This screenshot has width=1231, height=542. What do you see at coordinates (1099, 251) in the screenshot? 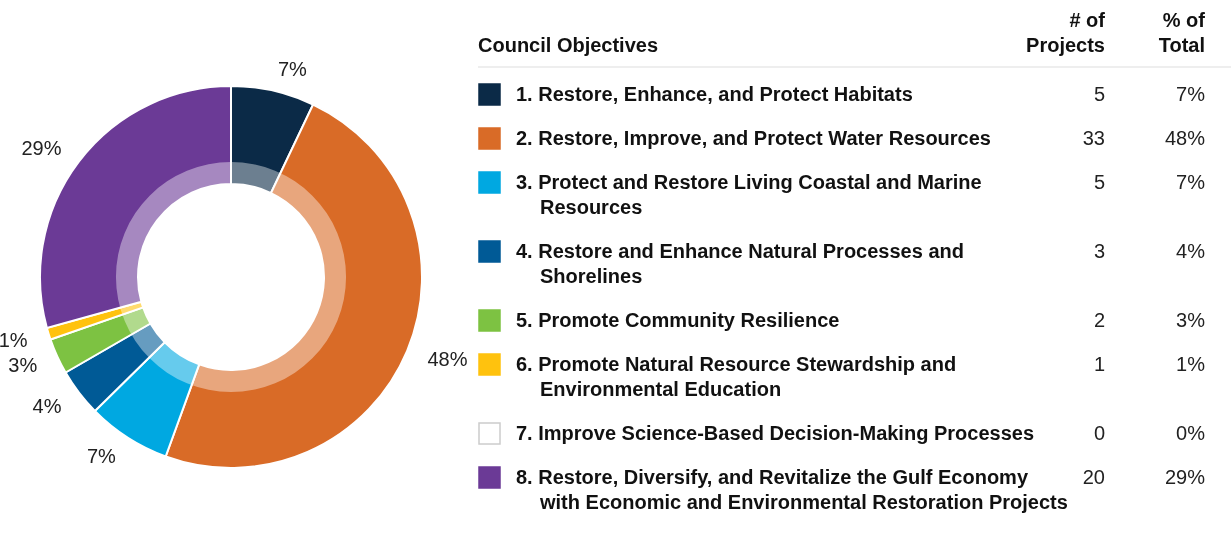
I see `text: 3` at bounding box center [1099, 251].